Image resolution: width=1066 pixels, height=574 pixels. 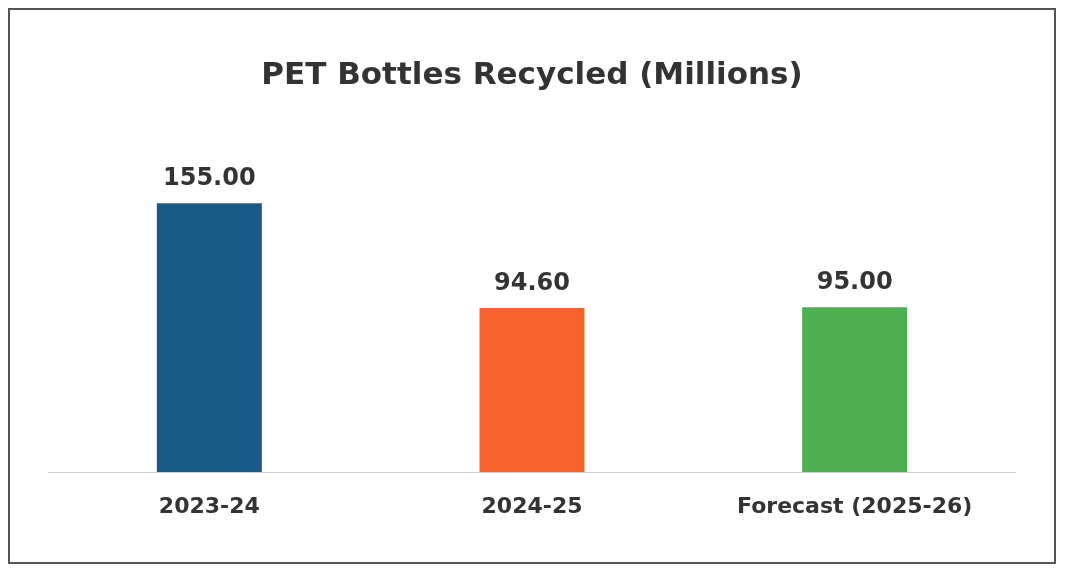 What do you see at coordinates (209, 177) in the screenshot?
I see `data-label: 155.00` at bounding box center [209, 177].